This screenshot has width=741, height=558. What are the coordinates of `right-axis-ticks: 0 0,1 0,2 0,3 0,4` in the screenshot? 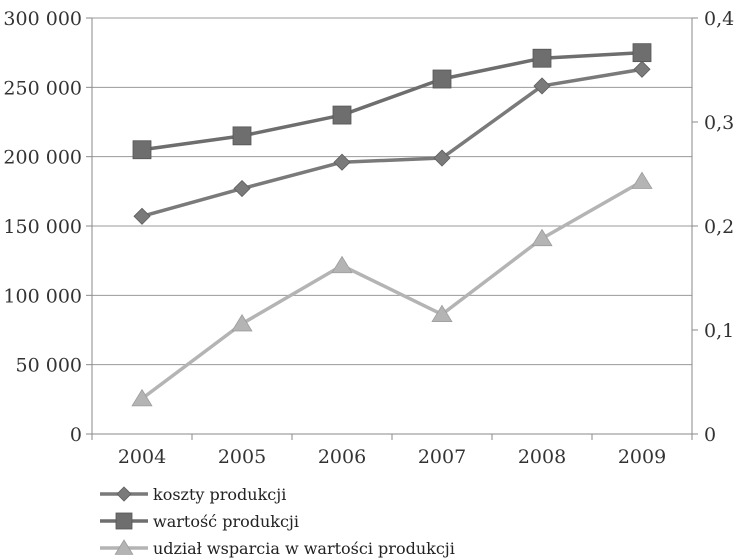 It's located at (713, 227).